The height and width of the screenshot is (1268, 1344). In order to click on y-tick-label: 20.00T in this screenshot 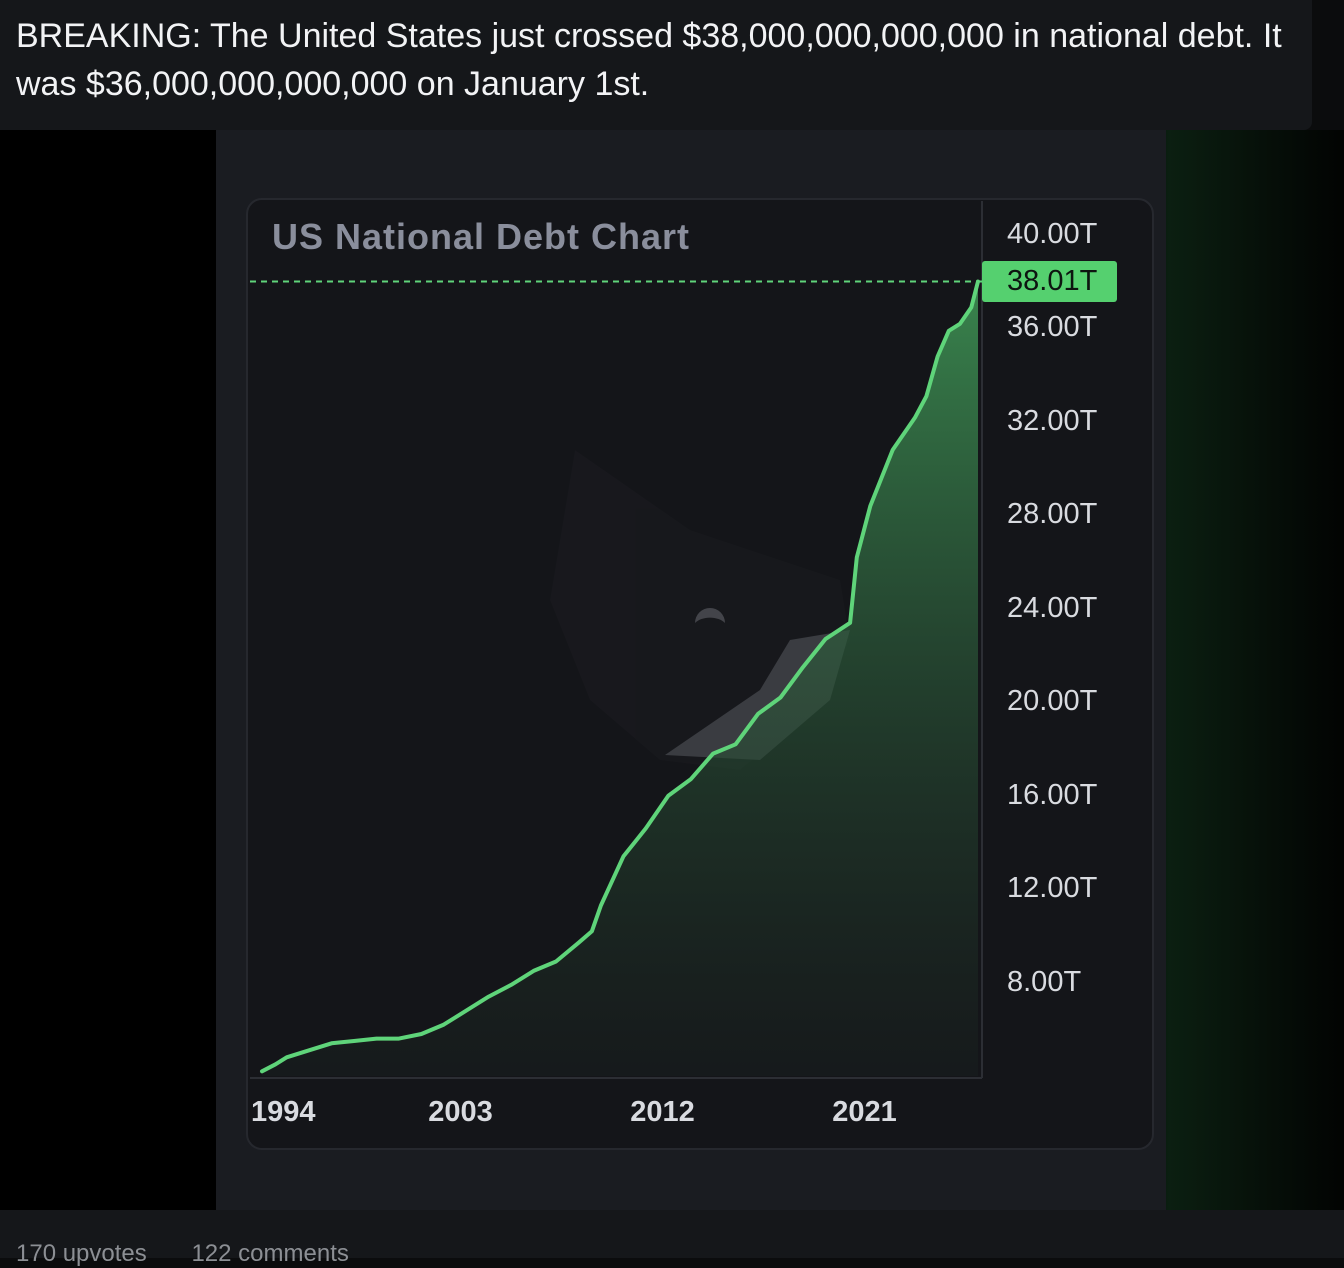, I will do `click(1052, 701)`.